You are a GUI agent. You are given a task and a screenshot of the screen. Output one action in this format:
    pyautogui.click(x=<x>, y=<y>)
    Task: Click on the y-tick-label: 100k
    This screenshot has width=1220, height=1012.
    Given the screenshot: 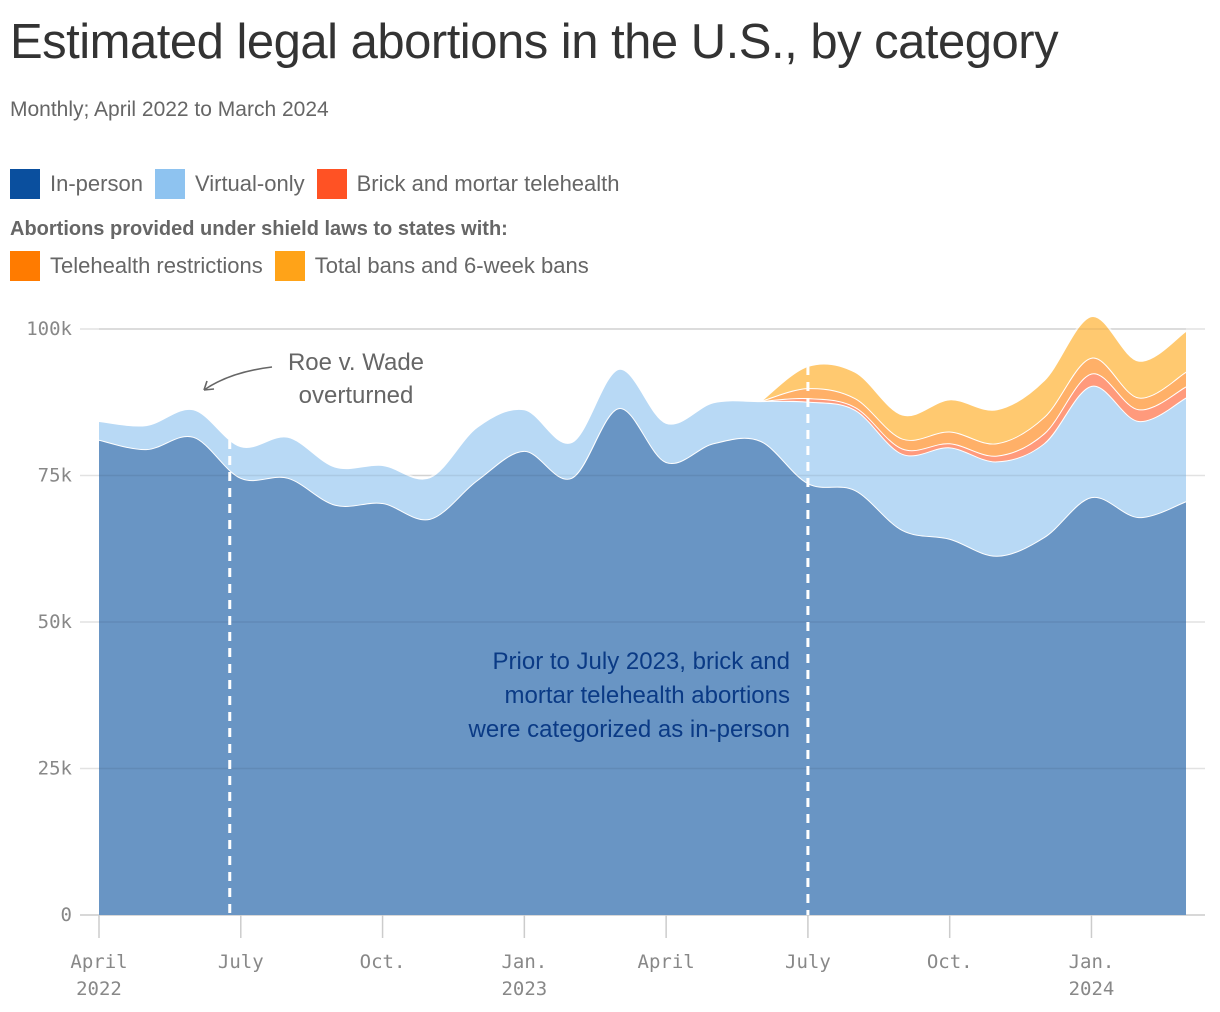 What is the action you would take?
    pyautogui.click(x=49, y=329)
    